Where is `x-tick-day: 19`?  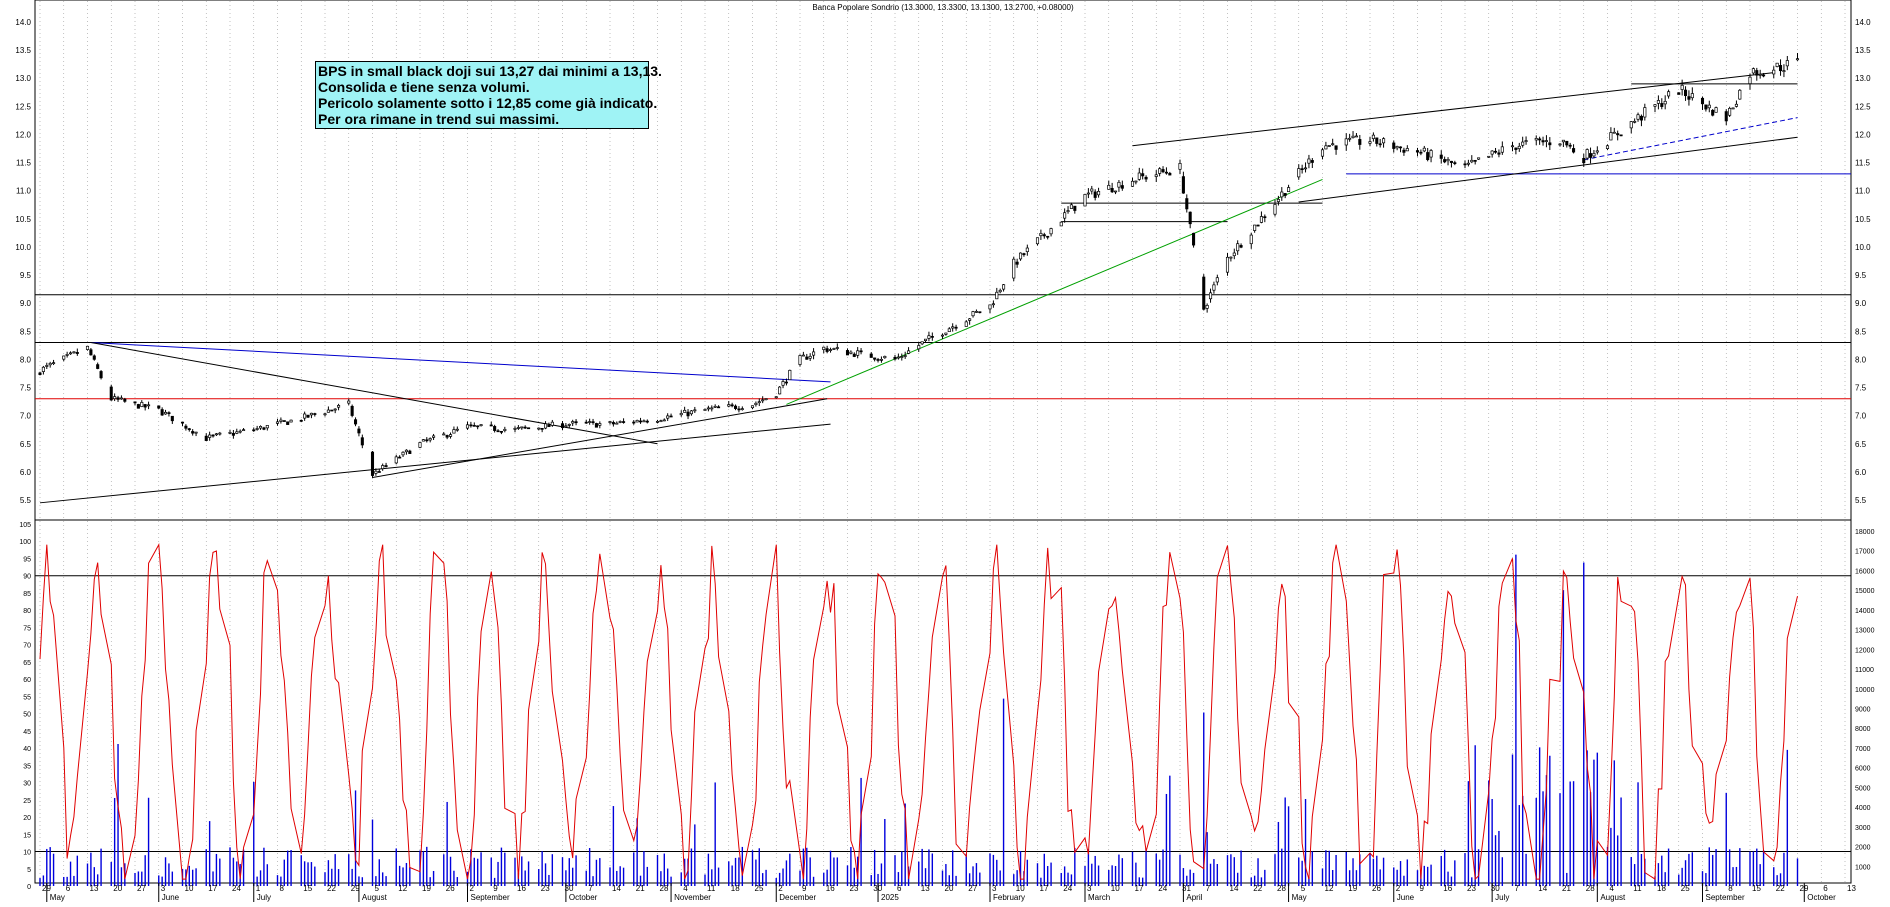
x-tick-day: 19 is located at coordinates (1352, 888).